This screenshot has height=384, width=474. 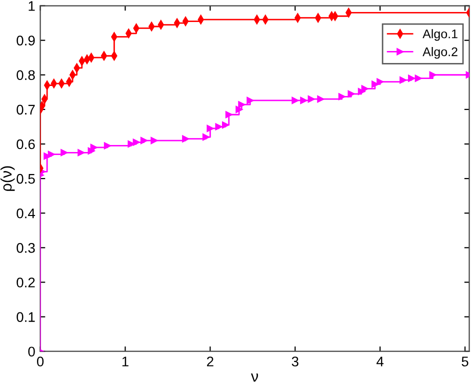 What do you see at coordinates (25, 144) in the screenshot?
I see `y-tick-label: 0.6` at bounding box center [25, 144].